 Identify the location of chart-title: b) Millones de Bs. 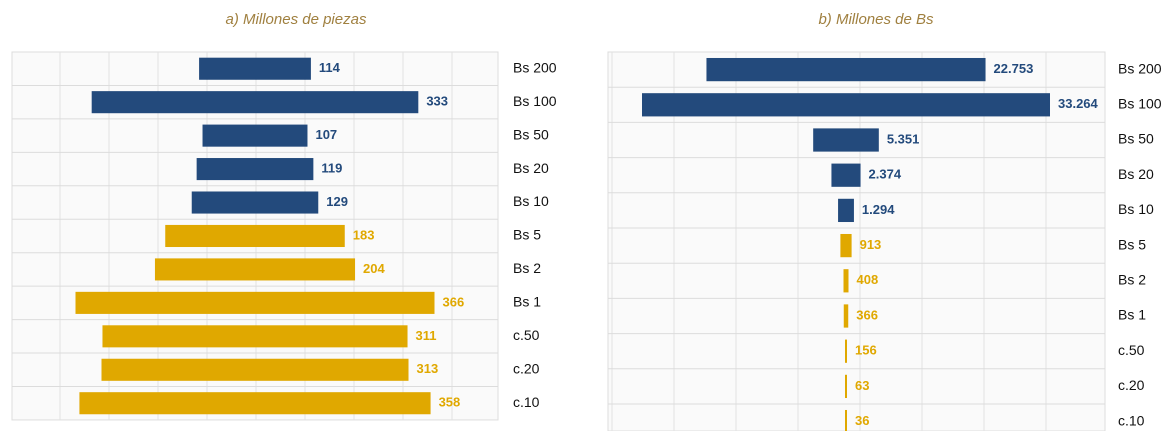
(876, 19).